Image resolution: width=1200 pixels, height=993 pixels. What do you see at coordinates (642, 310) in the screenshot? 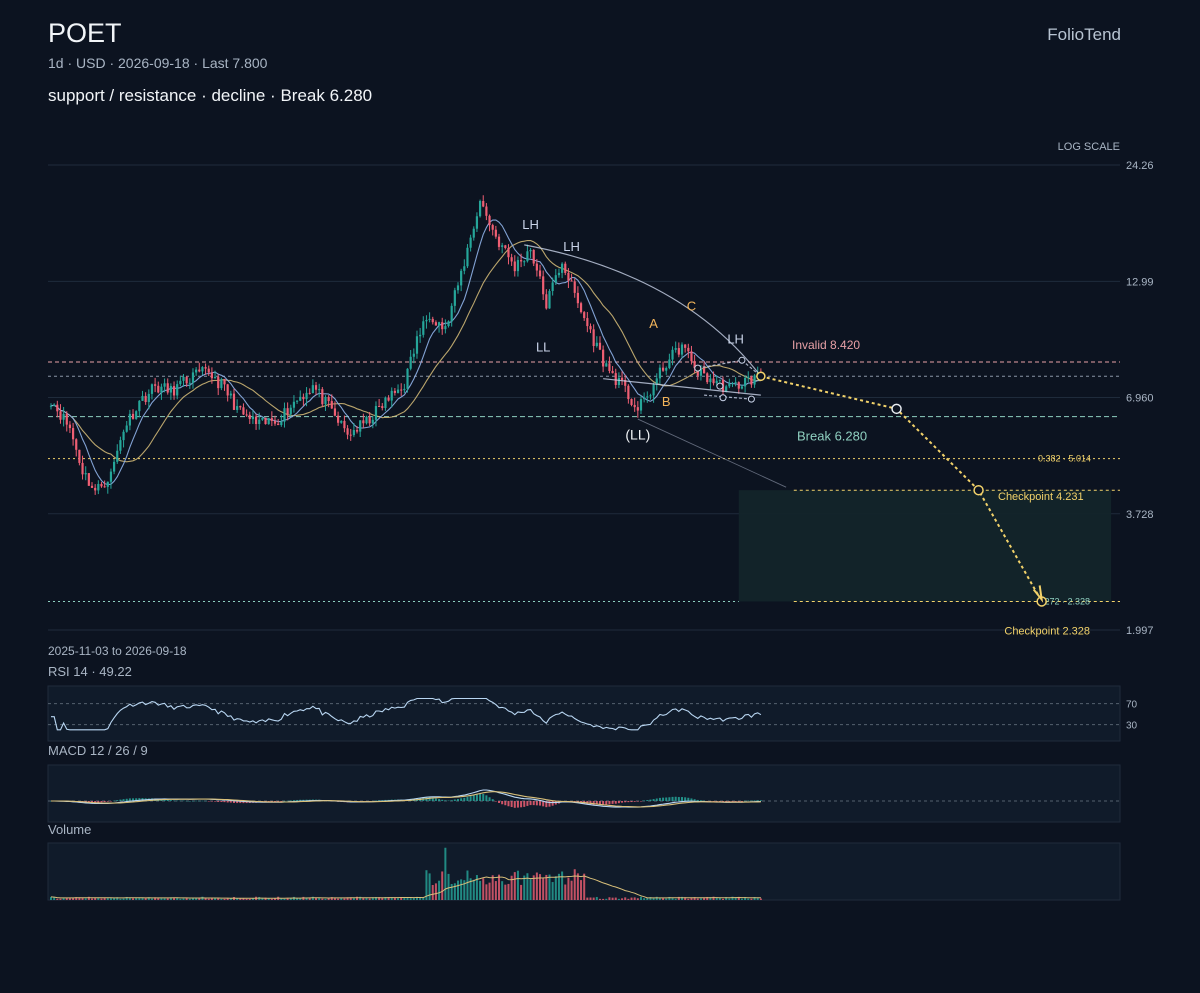
I see `resistance-curve` at bounding box center [642, 310].